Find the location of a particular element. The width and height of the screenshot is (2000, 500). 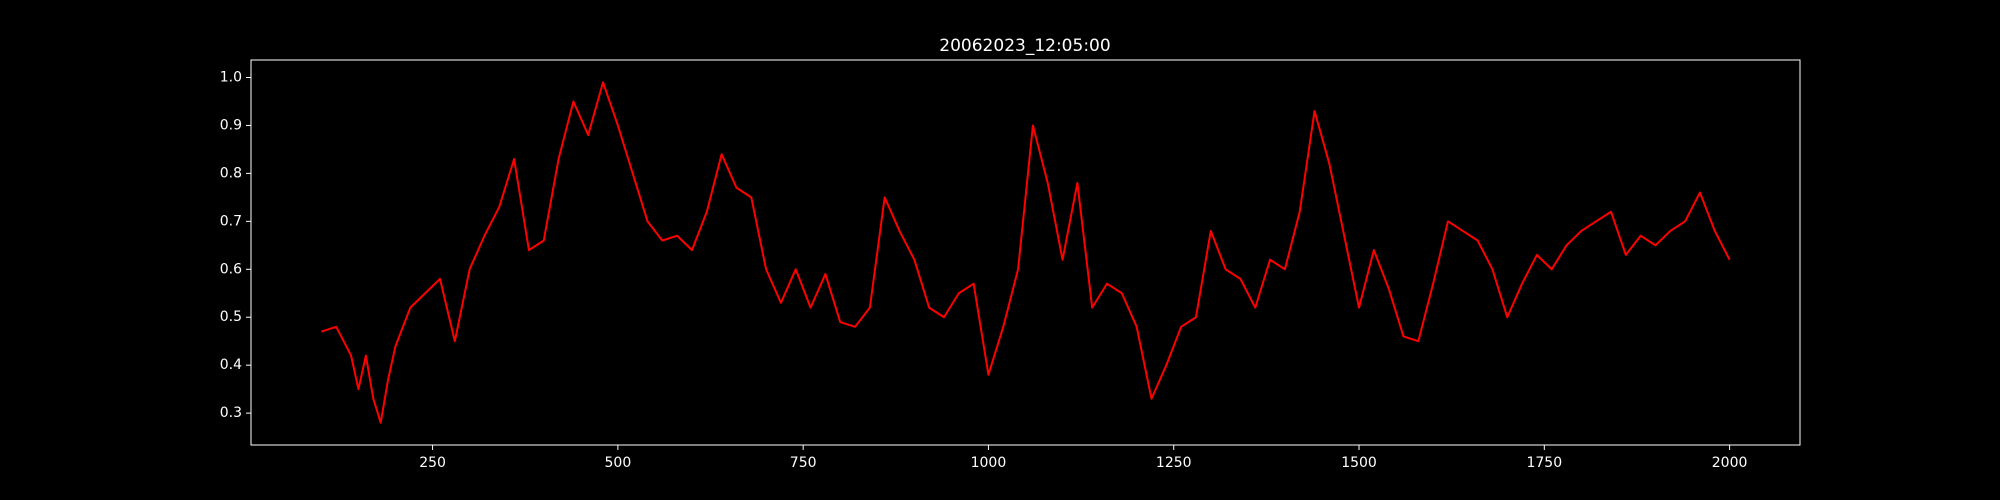

x-tick-label: 1750 is located at coordinates (1544, 463).